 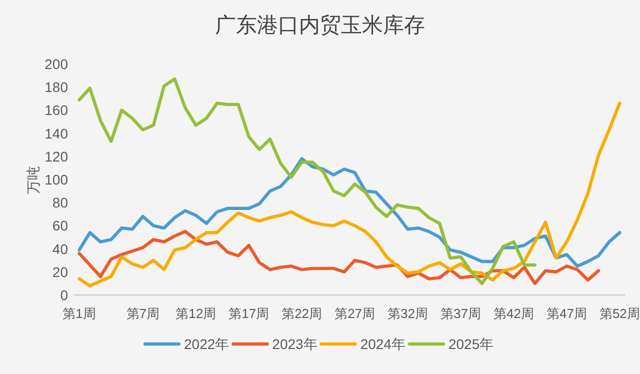 I want to click on legend-label: 2022年, so click(x=207, y=344).